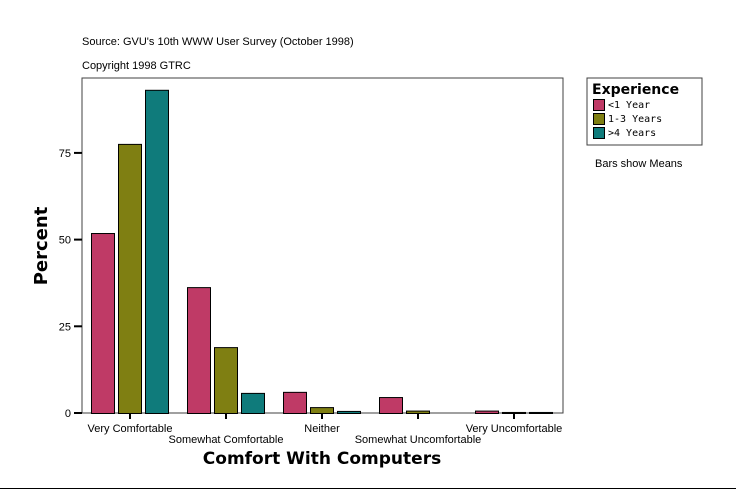 The height and width of the screenshot is (504, 736). What do you see at coordinates (226, 440) in the screenshot?
I see `x-tick-label: Somewhat Comfortable` at bounding box center [226, 440].